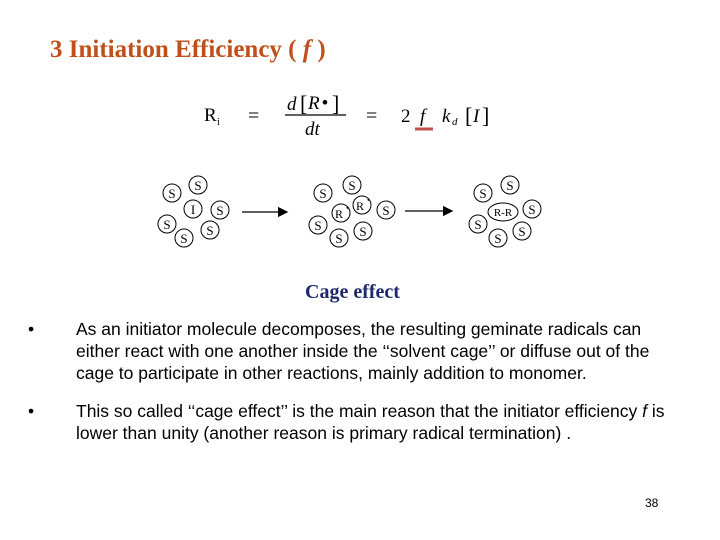  I want to click on slide-title: 3 Initiation Efficiency ( f ), so click(188, 50).